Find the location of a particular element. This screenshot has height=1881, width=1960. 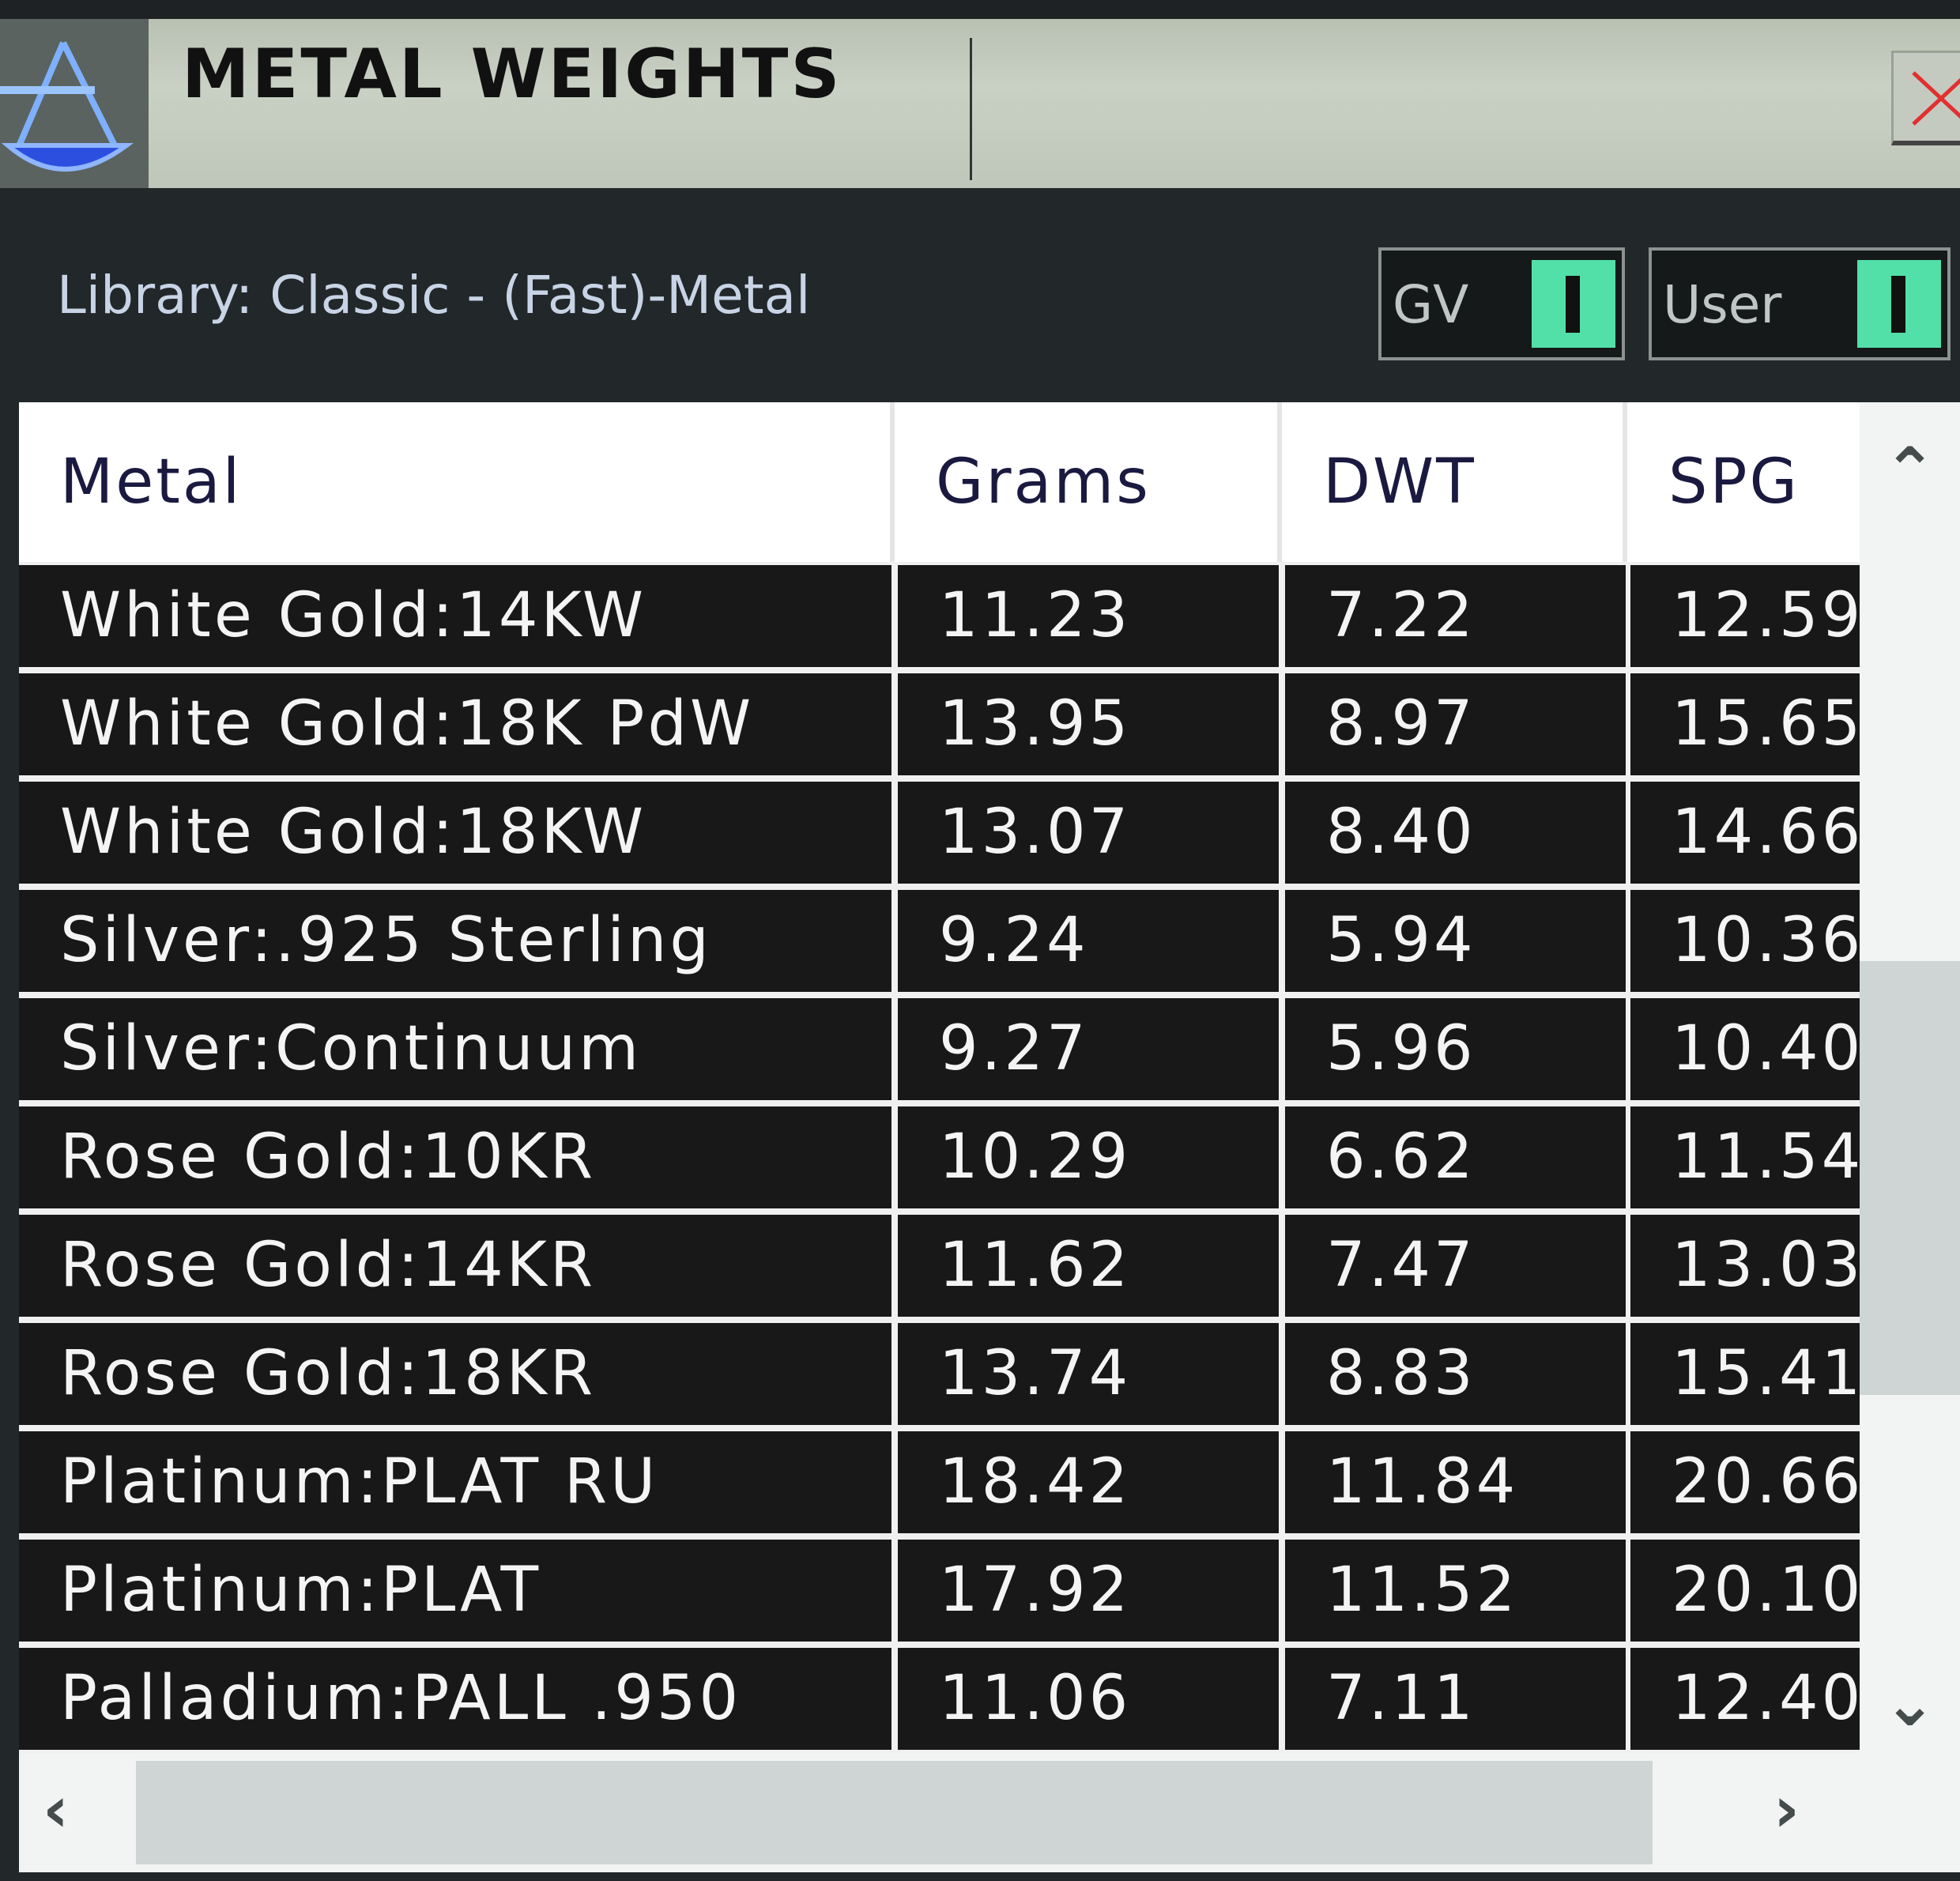

table-row: White Gold:18K PdW 13.95 8.97 15.65 is located at coordinates (939, 724).